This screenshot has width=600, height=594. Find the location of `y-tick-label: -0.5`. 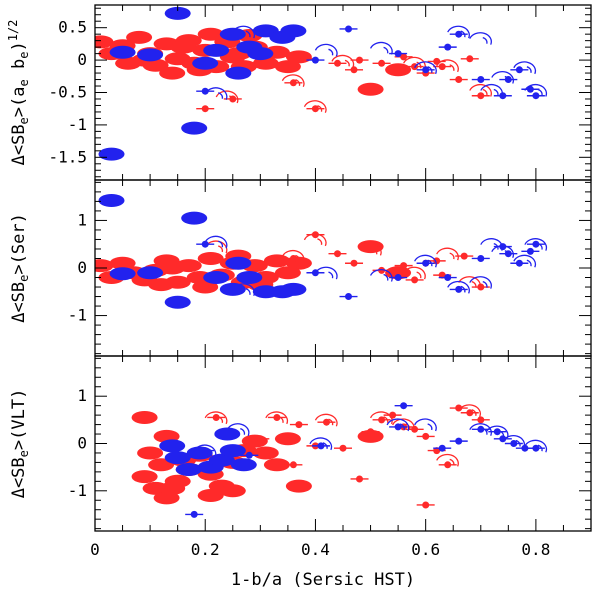

y-tick-label: -0.5 is located at coordinates (67, 92).